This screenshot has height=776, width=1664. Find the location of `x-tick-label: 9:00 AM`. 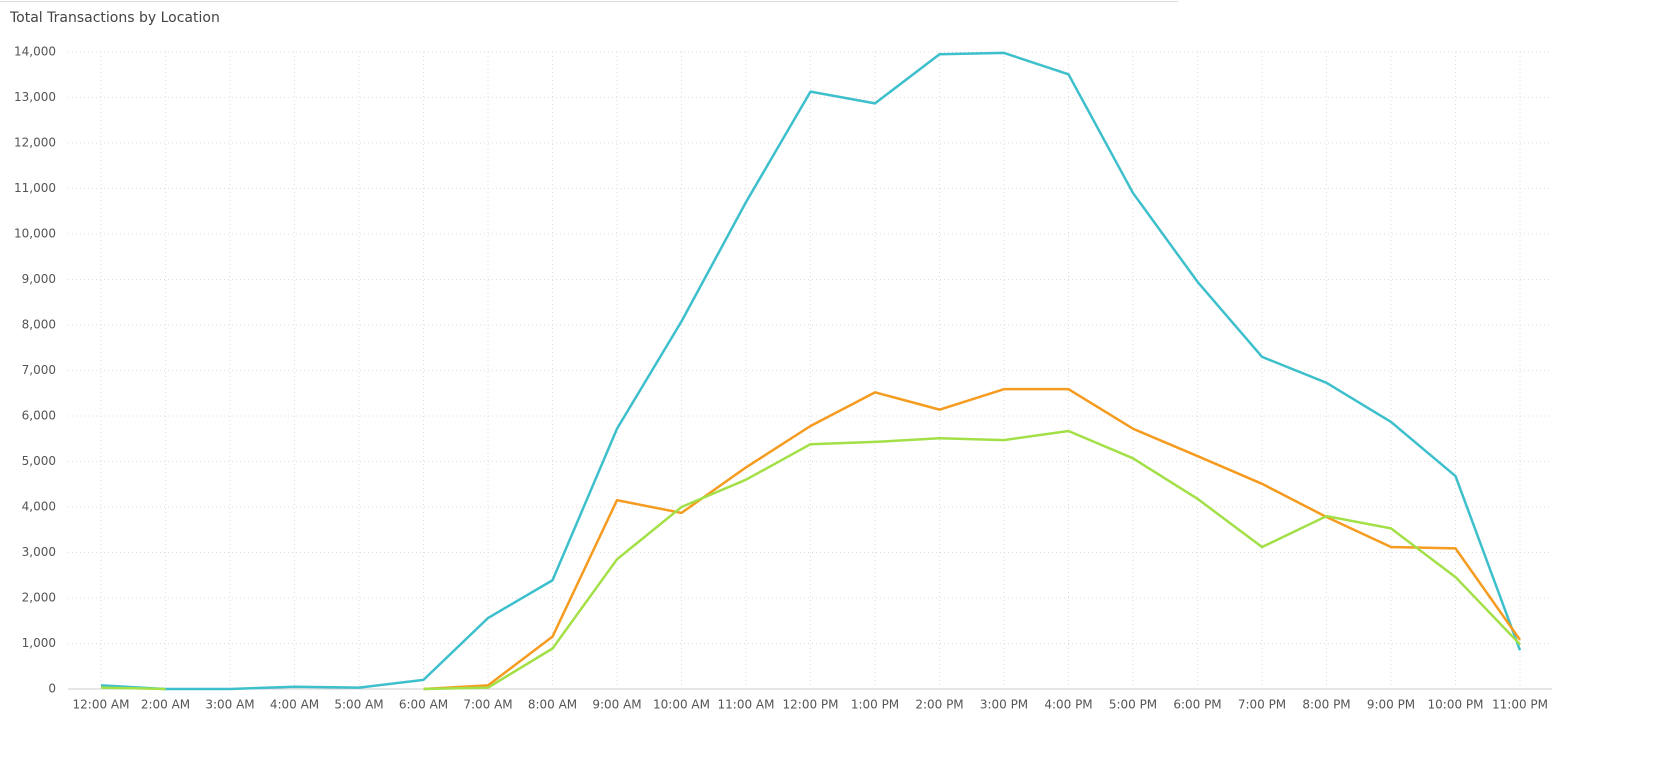

x-tick-label: 9:00 AM is located at coordinates (616, 705).